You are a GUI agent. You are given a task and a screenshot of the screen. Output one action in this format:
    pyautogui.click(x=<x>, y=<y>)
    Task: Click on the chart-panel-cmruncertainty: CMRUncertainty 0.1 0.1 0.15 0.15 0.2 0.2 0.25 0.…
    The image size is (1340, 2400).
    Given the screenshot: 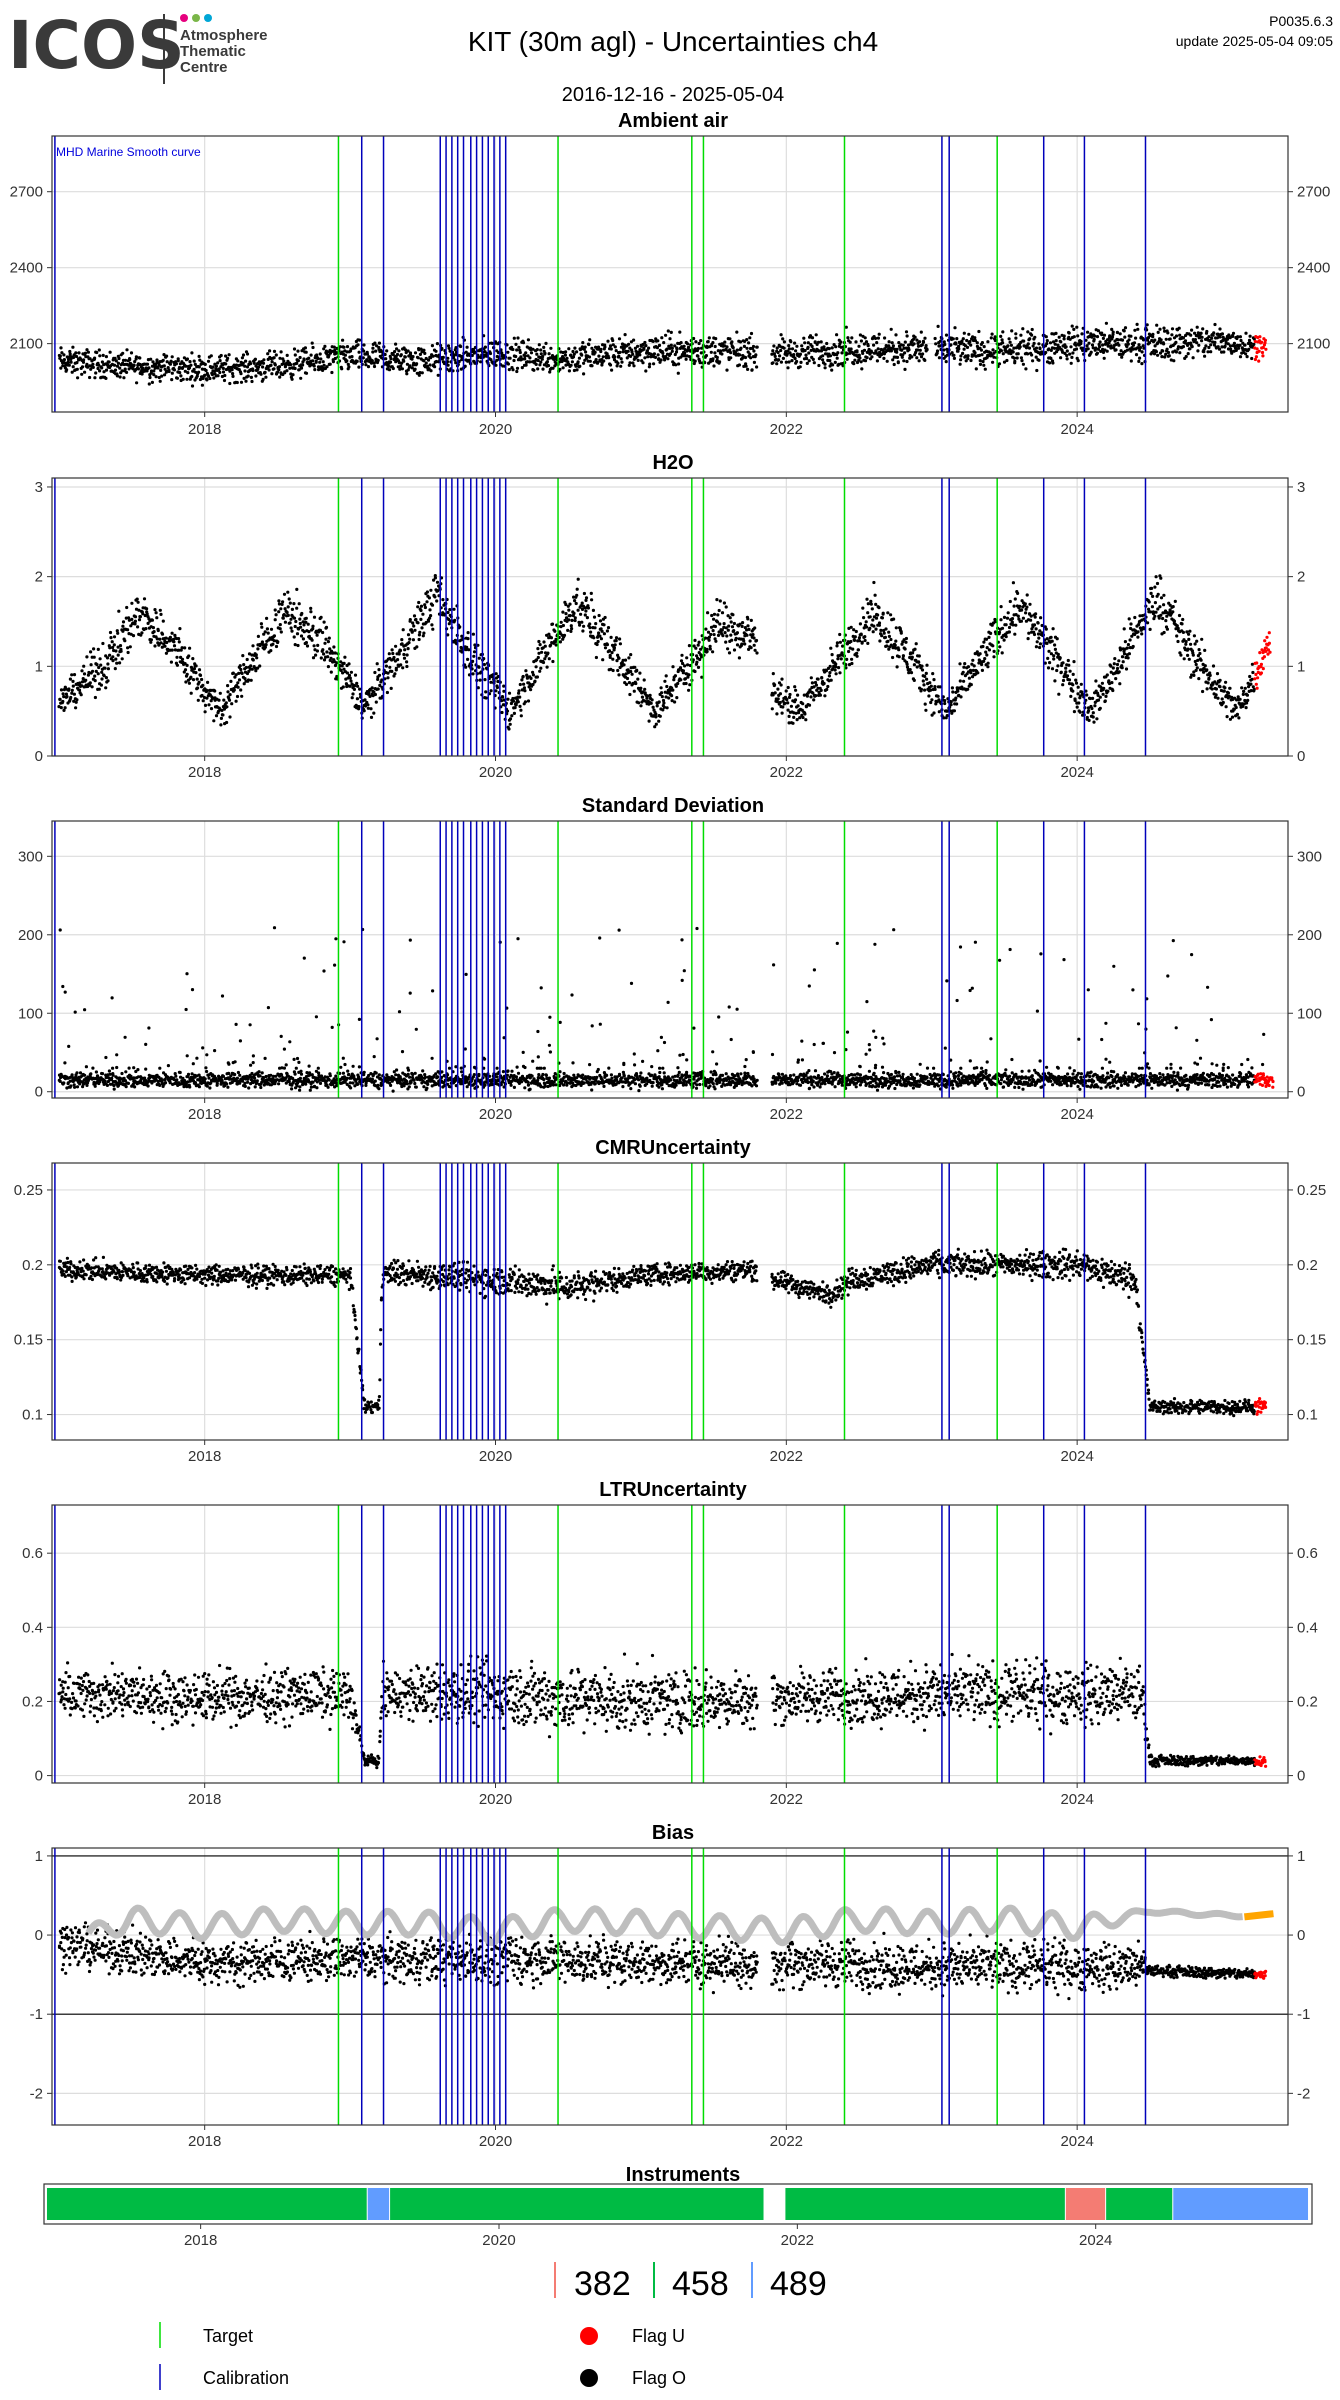 What is the action you would take?
    pyautogui.click(x=670, y=1301)
    